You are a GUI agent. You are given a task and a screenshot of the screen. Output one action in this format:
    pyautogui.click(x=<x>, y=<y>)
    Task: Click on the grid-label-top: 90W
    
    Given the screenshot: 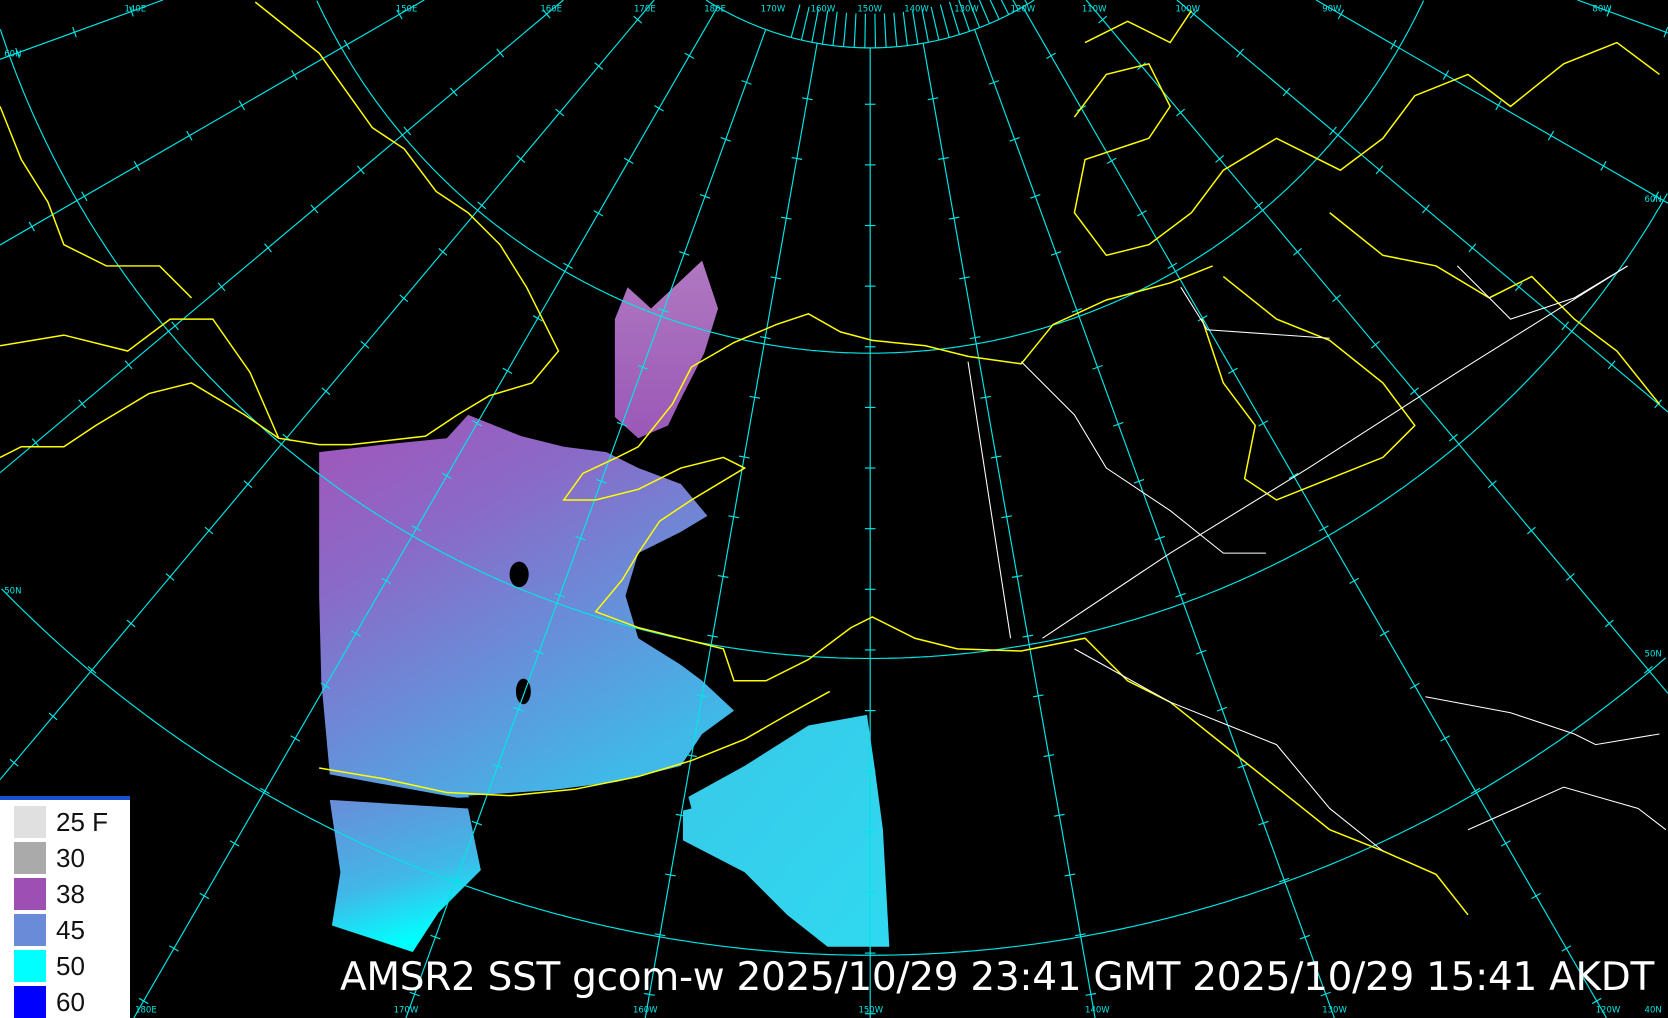 What is the action you would take?
    pyautogui.click(x=1332, y=10)
    